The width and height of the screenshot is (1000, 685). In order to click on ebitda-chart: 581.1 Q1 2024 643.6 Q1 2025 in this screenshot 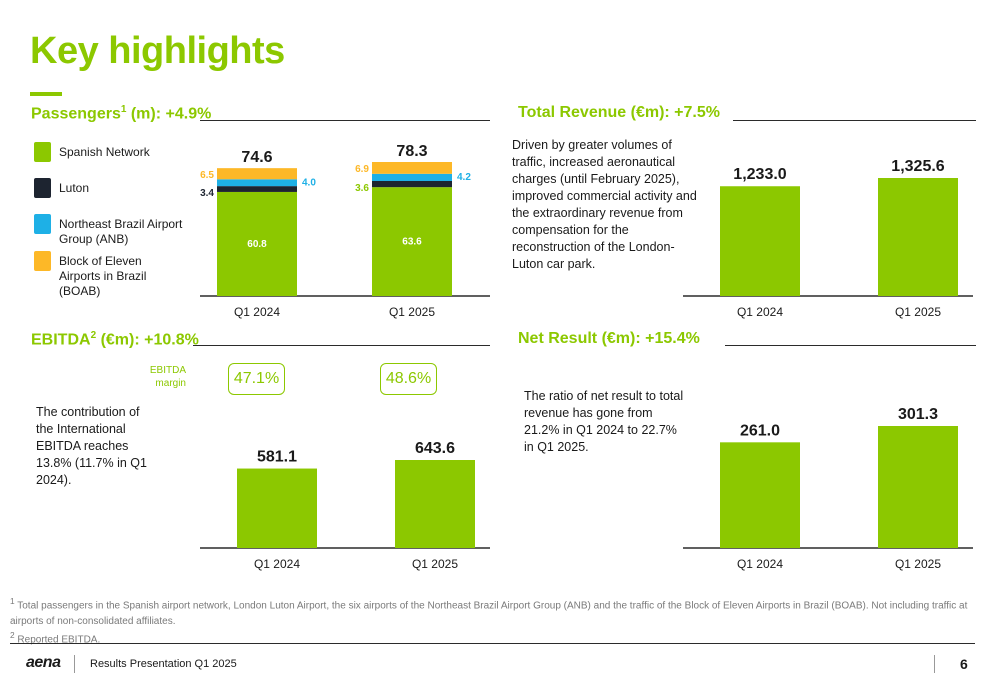, I will do `click(345, 505)`.